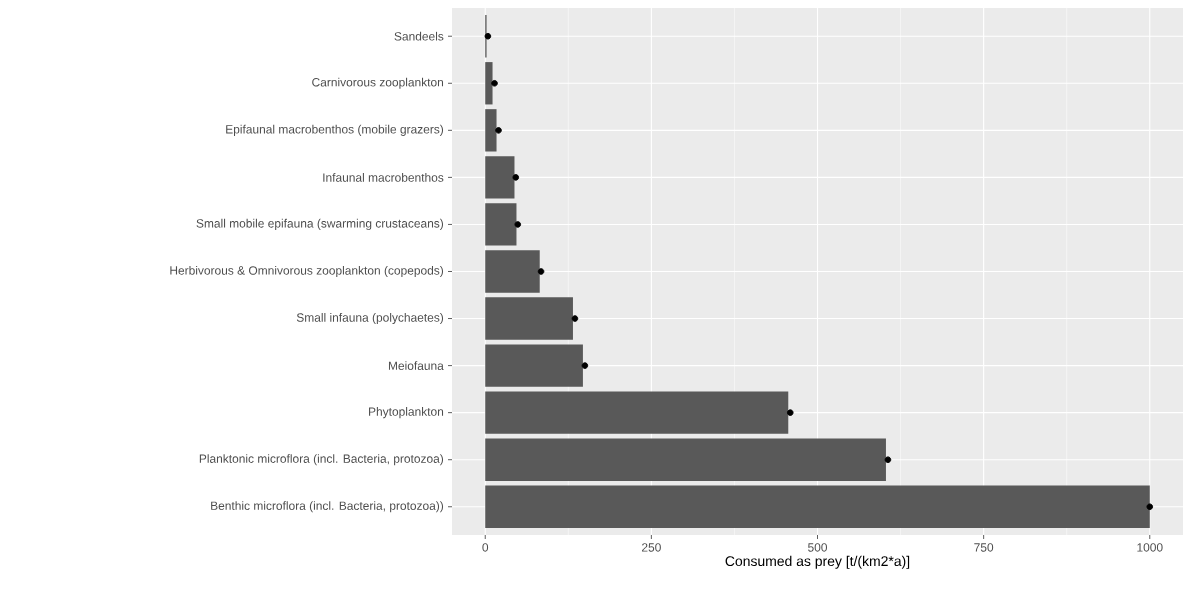  Describe the element at coordinates (307, 271) in the screenshot. I see `y-tick-label: Herbivorous & Omnivorous zooplankton (copepods)` at that location.